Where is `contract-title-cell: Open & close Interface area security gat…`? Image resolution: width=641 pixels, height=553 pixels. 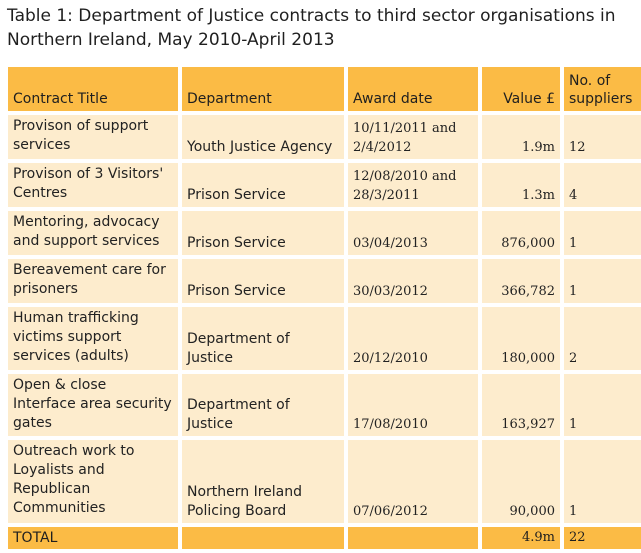 contract-title-cell: Open & close Interface area security gat… is located at coordinates (93, 405).